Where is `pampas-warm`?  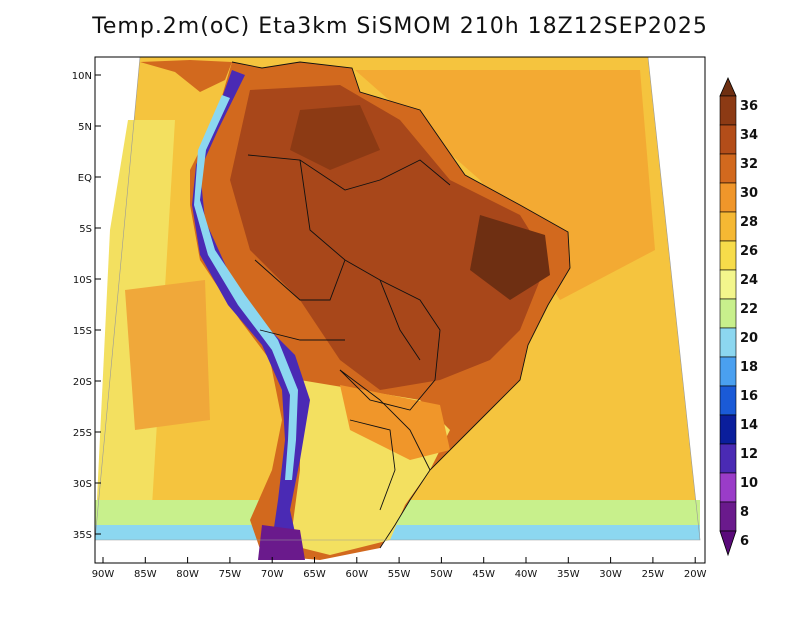 pampas-warm is located at coordinates (395, 422).